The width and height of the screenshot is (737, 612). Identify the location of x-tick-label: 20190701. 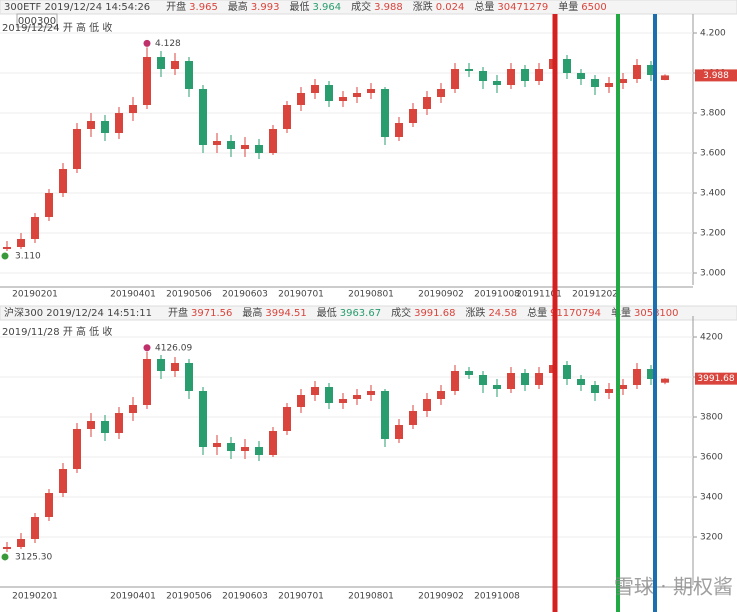
(301, 295).